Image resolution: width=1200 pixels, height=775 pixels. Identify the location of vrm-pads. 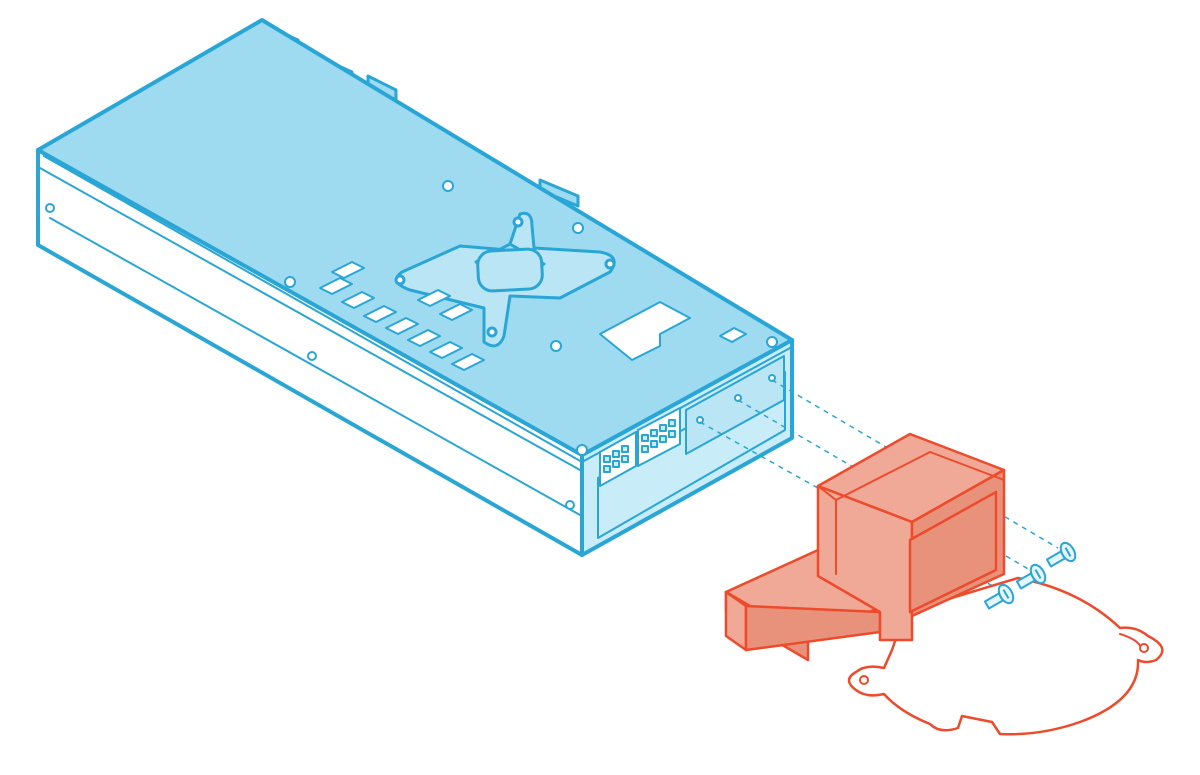
(533, 316).